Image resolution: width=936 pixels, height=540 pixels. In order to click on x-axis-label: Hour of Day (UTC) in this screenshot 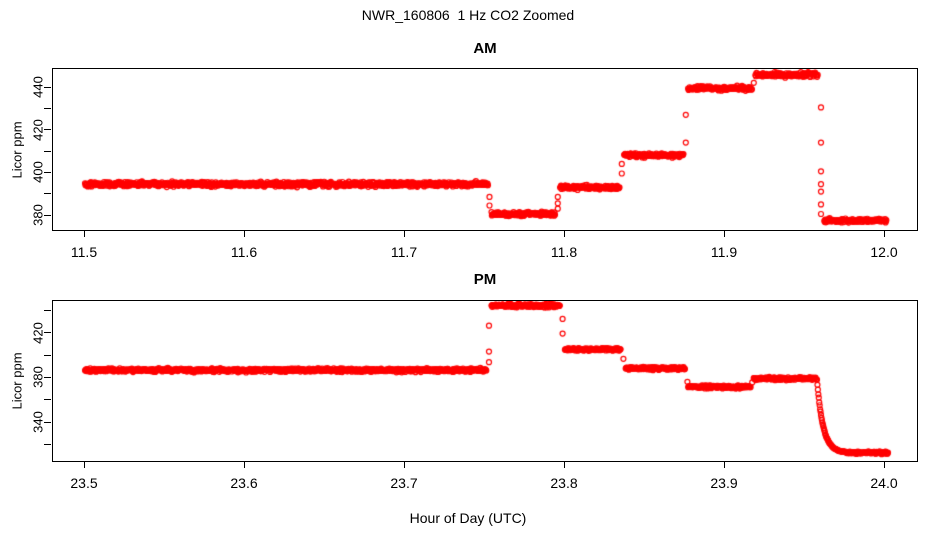, I will do `click(468, 518)`.